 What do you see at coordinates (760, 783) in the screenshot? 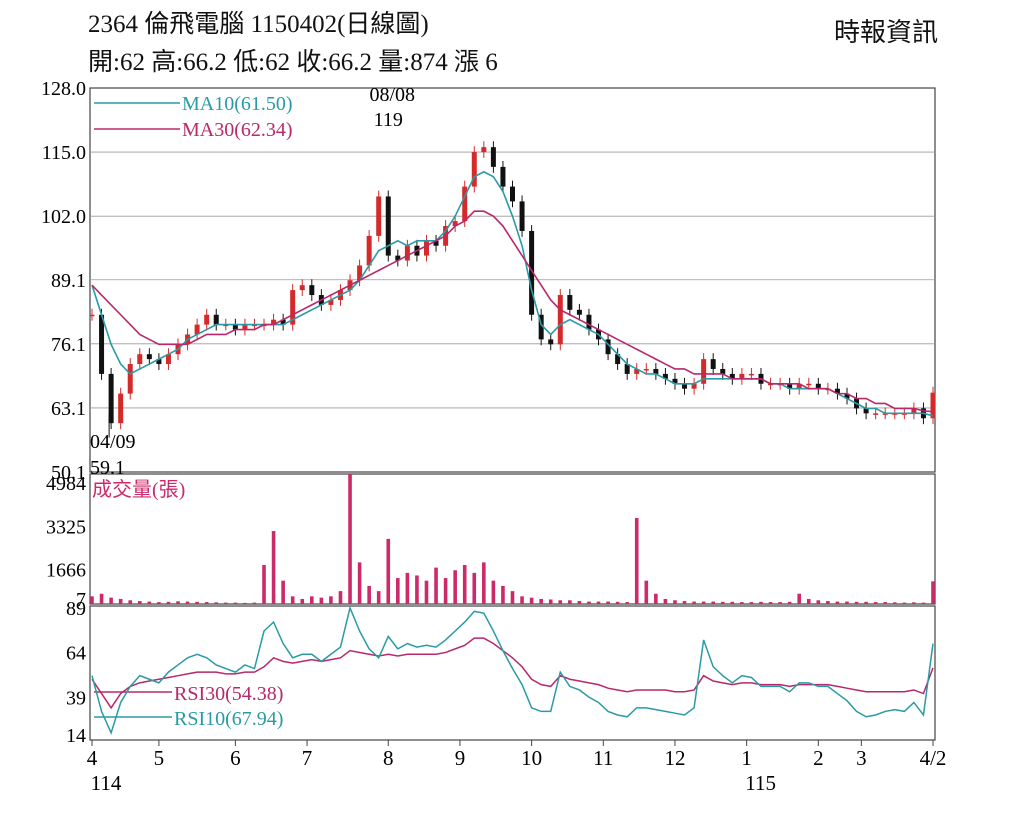
I see `x-year-label: 115` at bounding box center [760, 783].